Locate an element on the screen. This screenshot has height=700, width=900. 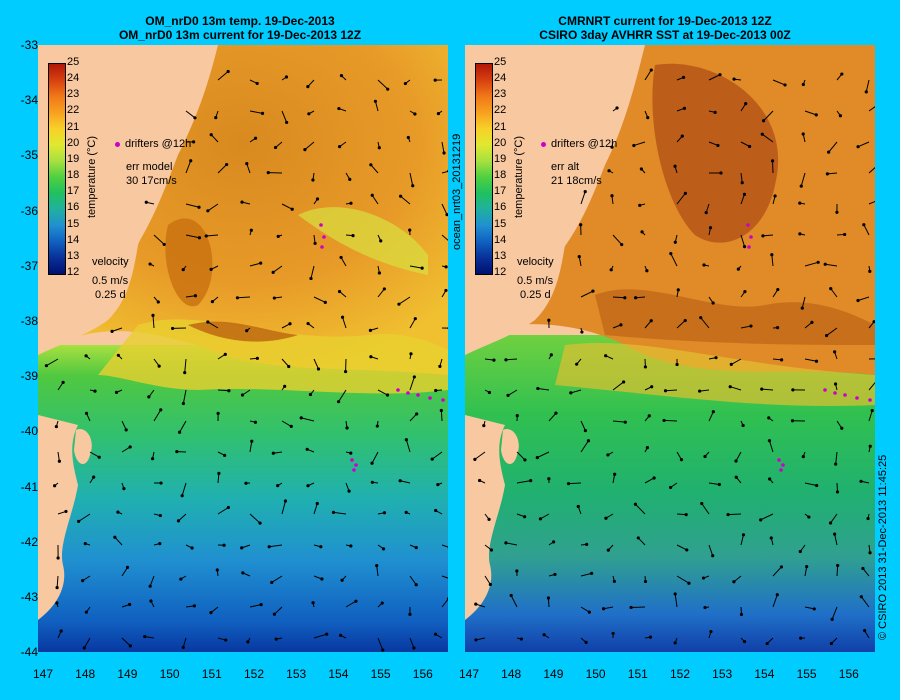
x-tick-label: 148 is located at coordinates (511, 674).